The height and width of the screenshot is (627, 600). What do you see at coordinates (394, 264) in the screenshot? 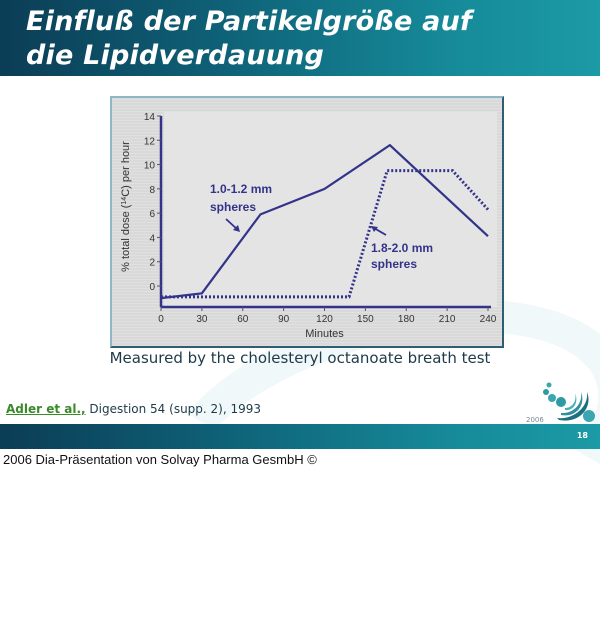
I see `annotation-large-spheres: spheres` at bounding box center [394, 264].